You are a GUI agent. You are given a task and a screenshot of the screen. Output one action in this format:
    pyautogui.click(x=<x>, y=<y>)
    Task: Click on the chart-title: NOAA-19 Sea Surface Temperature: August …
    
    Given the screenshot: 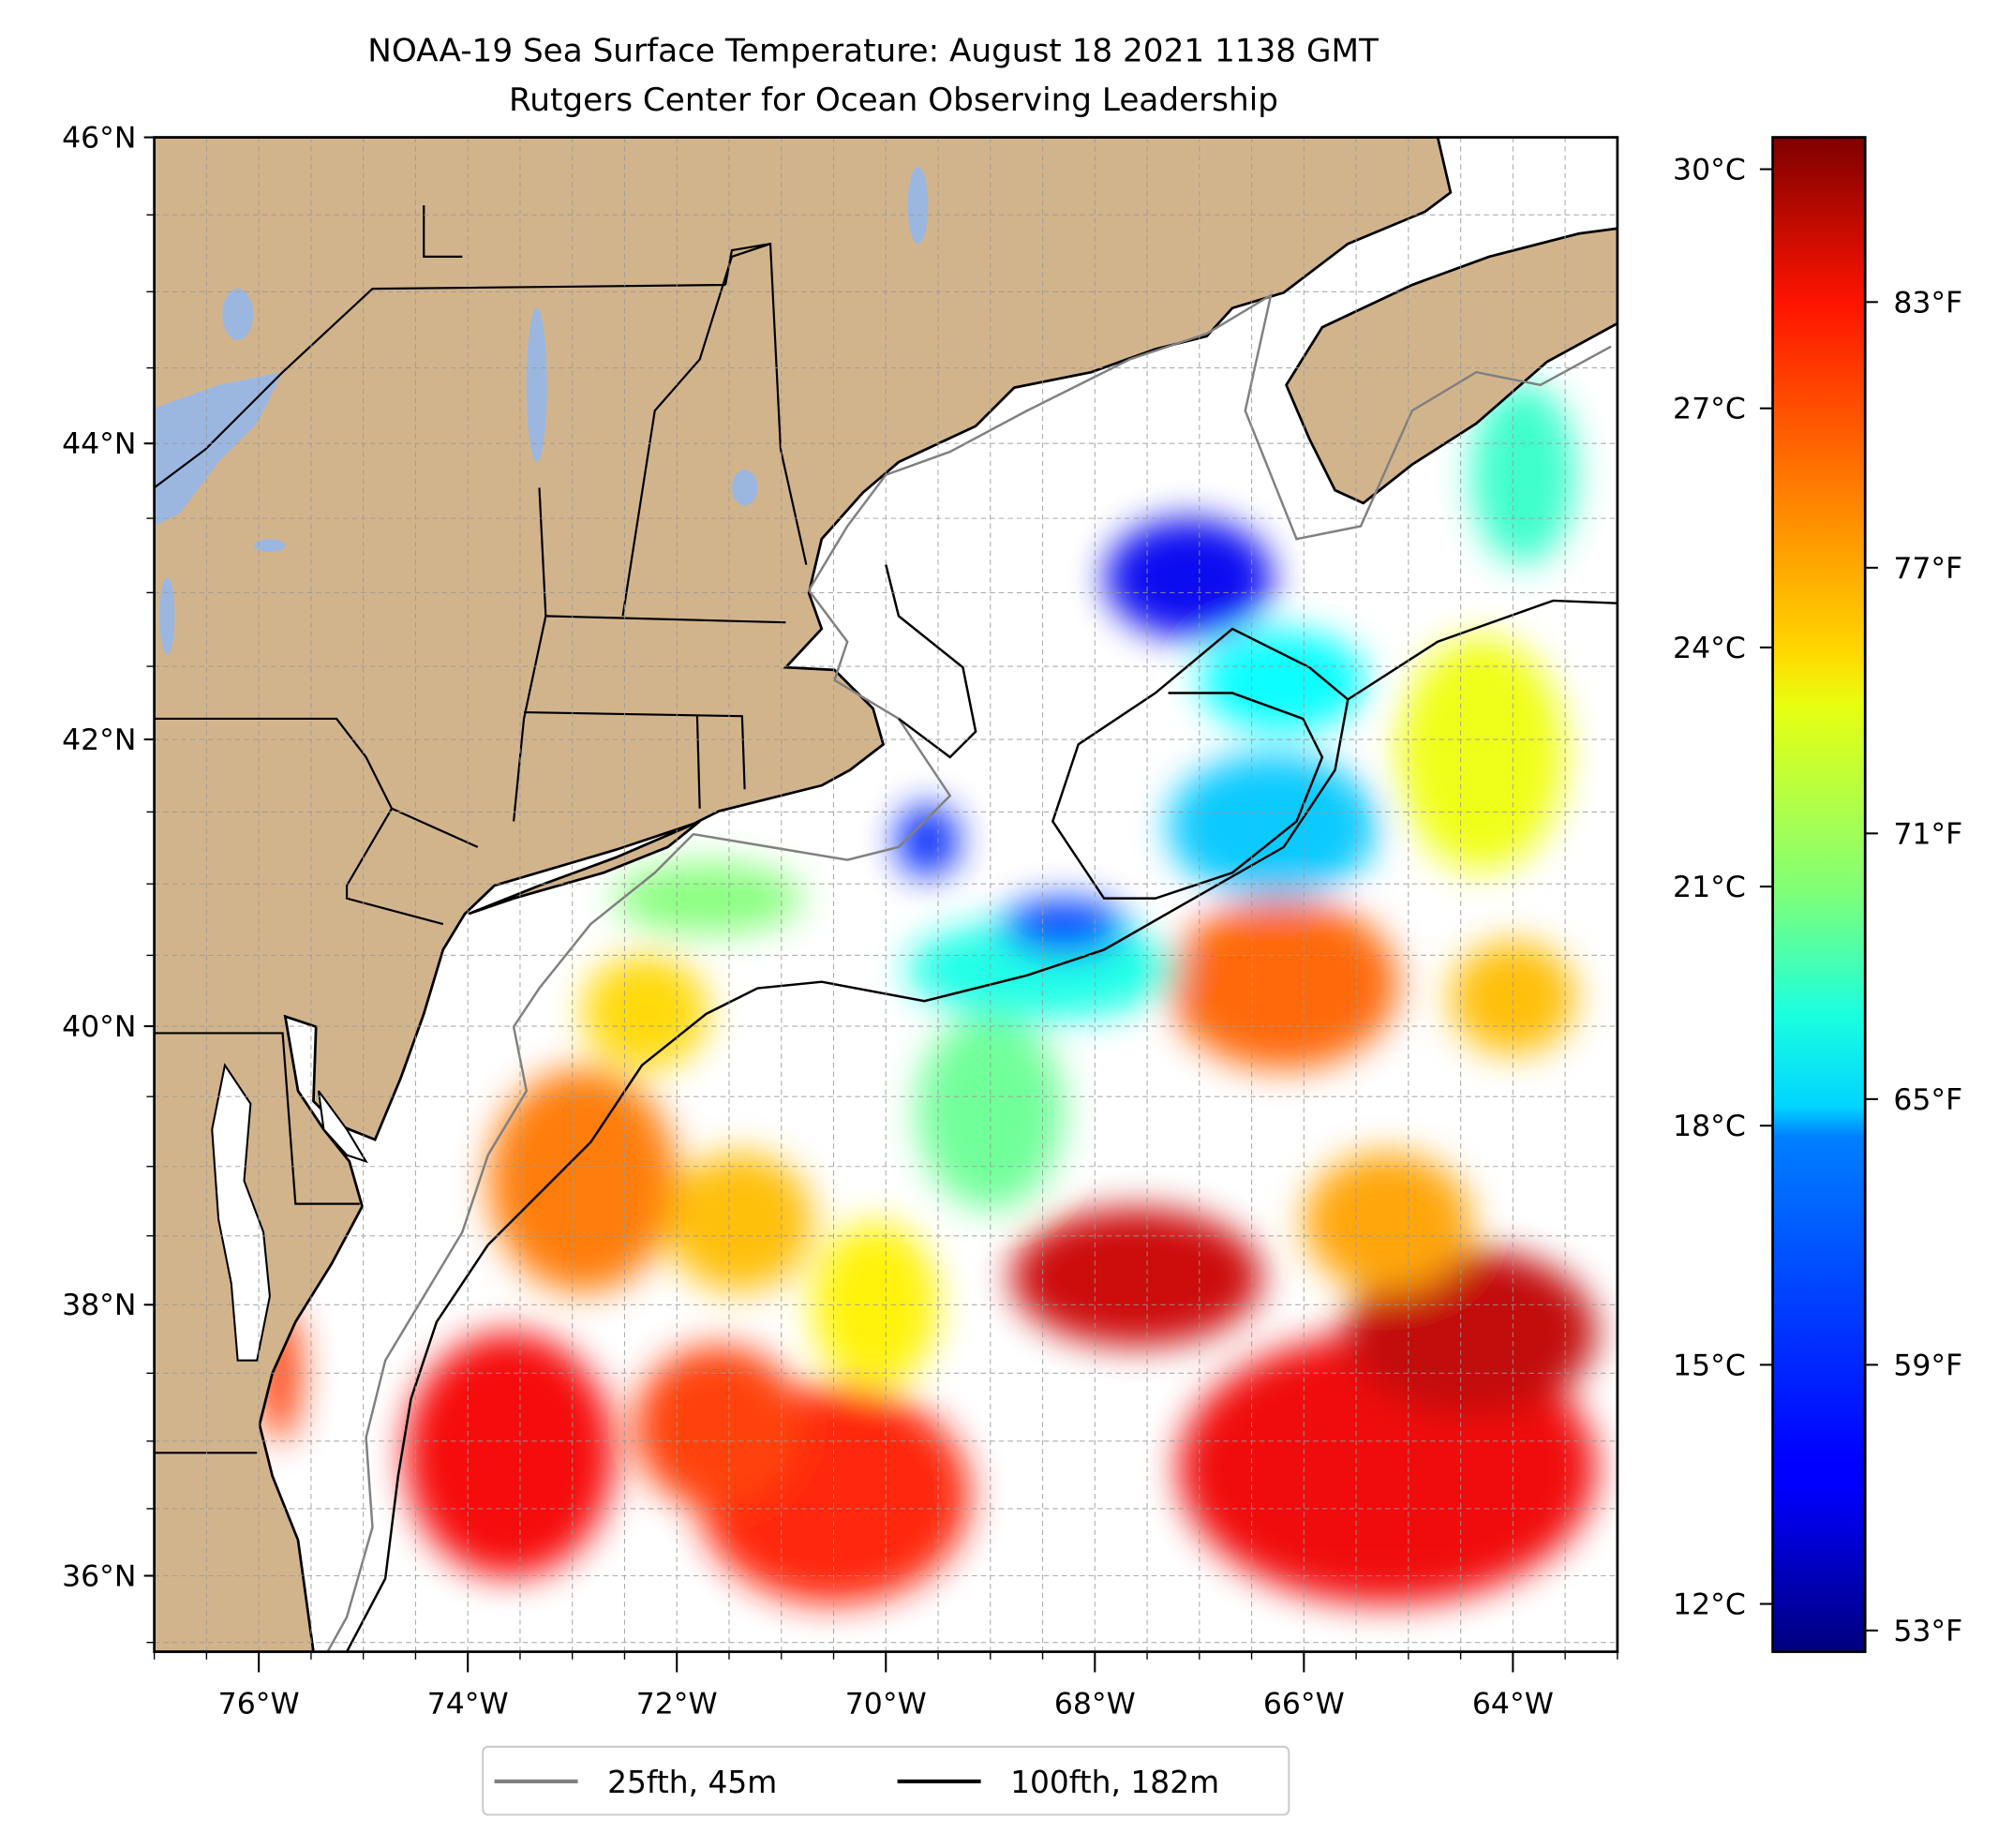 What is the action you would take?
    pyautogui.click(x=873, y=51)
    